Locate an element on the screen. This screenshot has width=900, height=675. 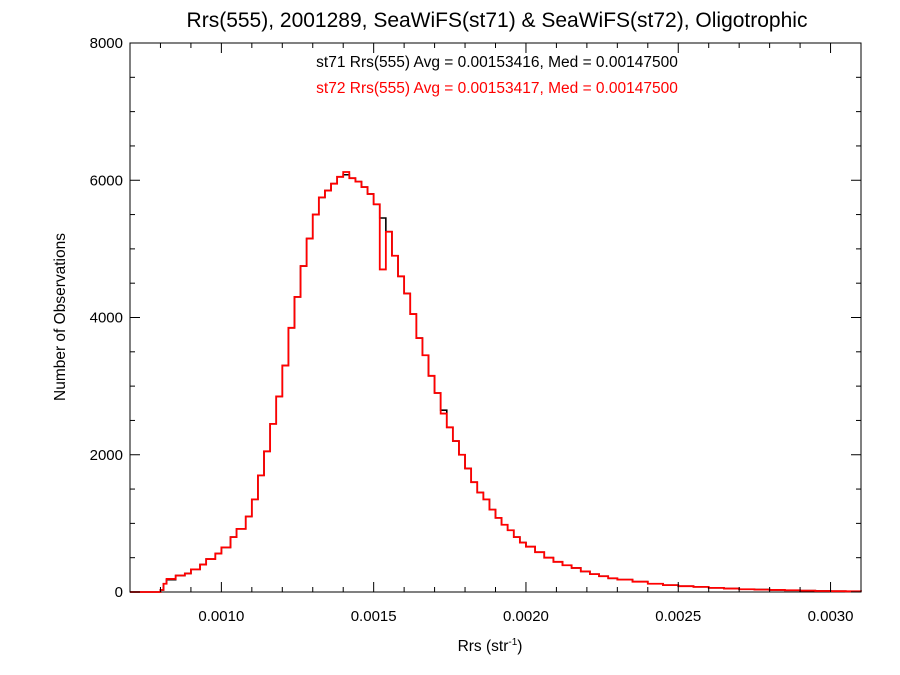
x-axis-label-close: ) is located at coordinates (519, 646).